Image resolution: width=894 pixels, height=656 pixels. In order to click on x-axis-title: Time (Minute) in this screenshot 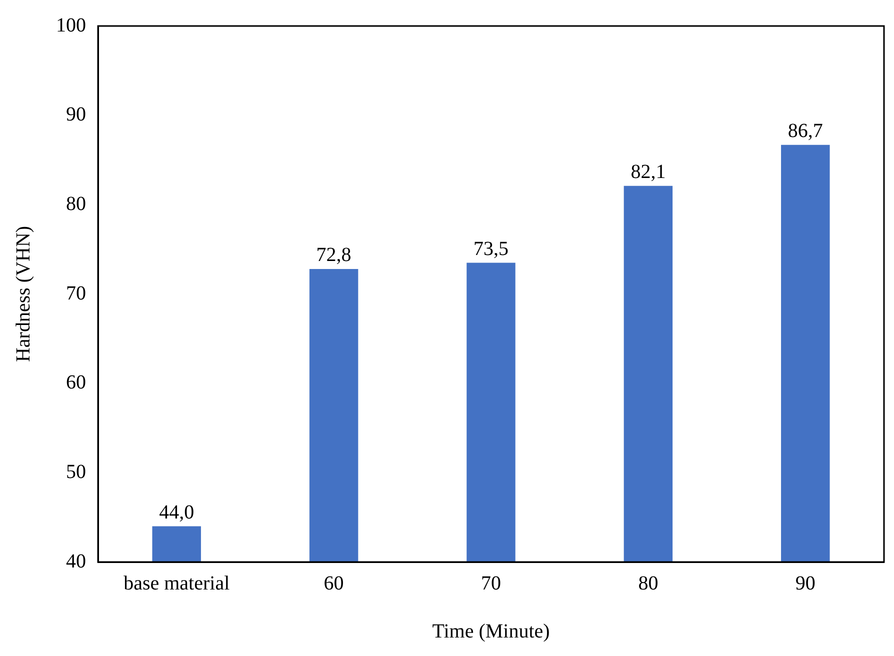, I will do `click(491, 631)`.